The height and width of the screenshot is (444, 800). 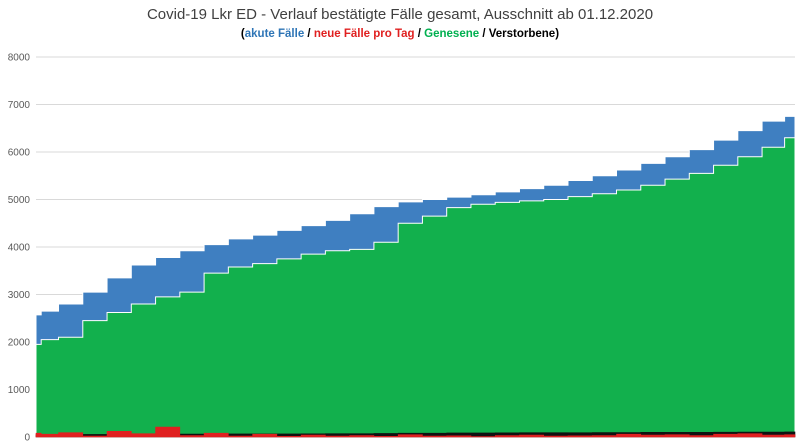 What do you see at coordinates (309, 34) in the screenshot?
I see `subtitle-part-2: /` at bounding box center [309, 34].